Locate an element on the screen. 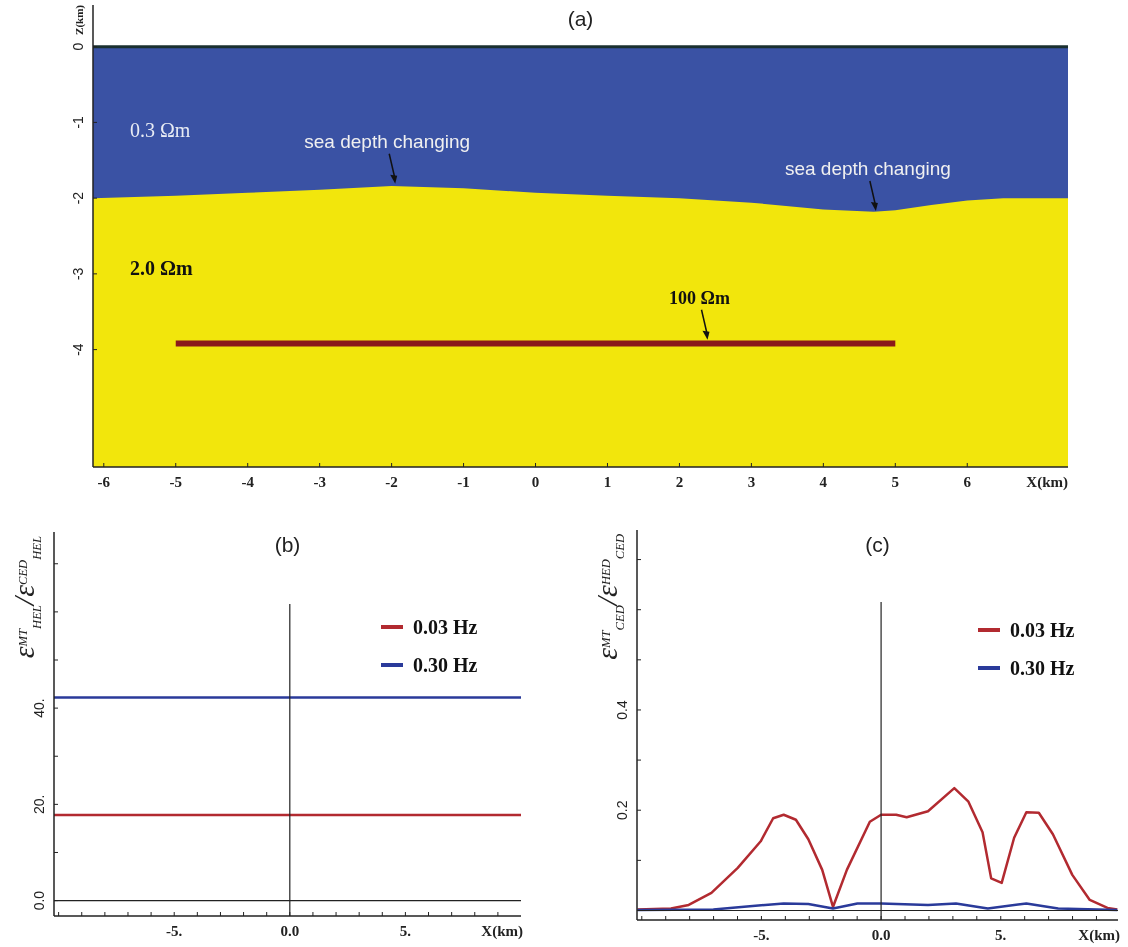 The width and height of the screenshot is (1128, 947). y-tick-label: -3 is located at coordinates (78, 274).